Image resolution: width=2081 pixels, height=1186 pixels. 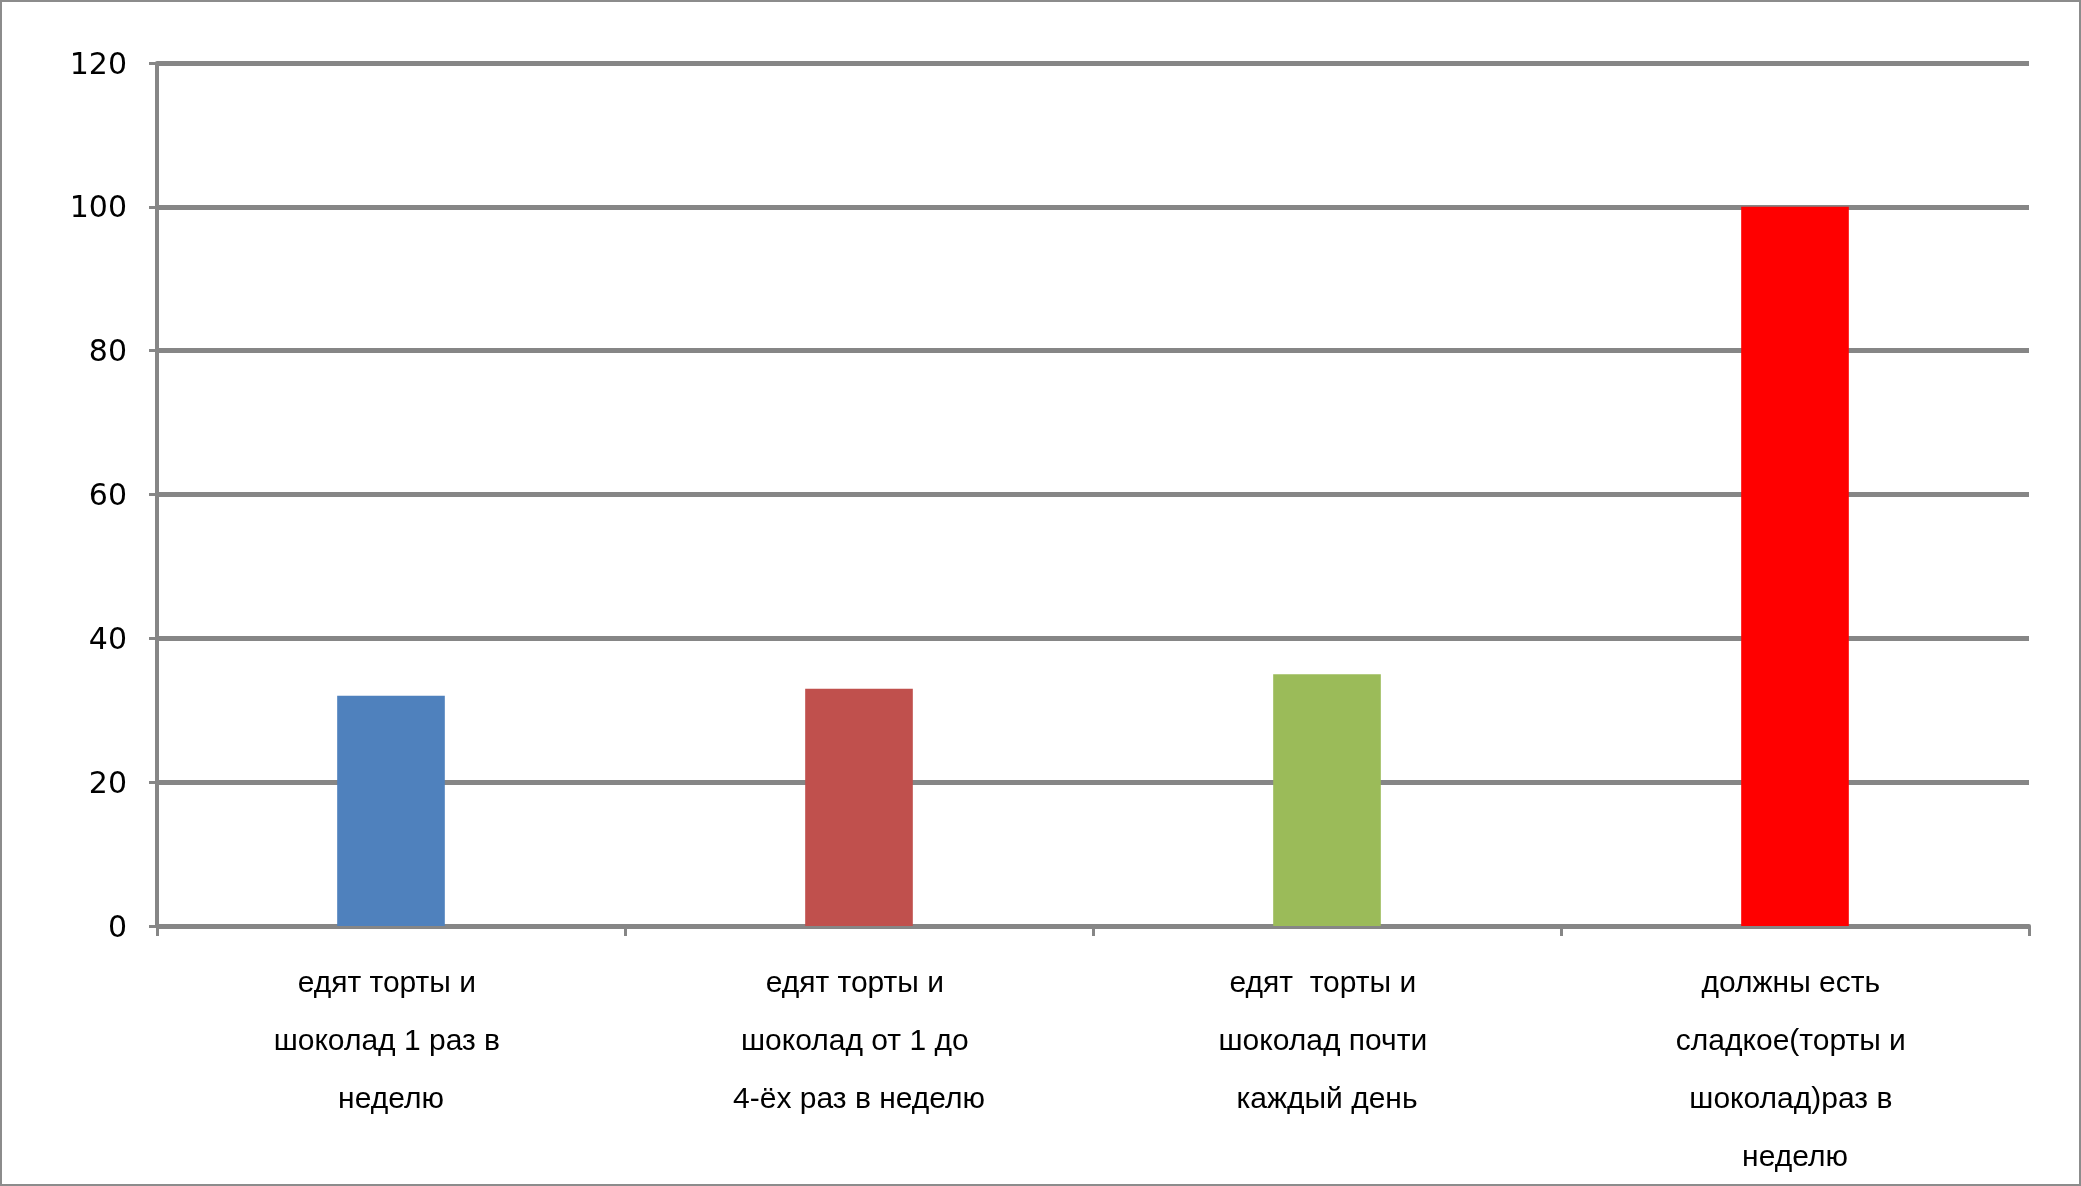 What do you see at coordinates (107, 351) in the screenshot?
I see `y-tick-label: 80` at bounding box center [107, 351].